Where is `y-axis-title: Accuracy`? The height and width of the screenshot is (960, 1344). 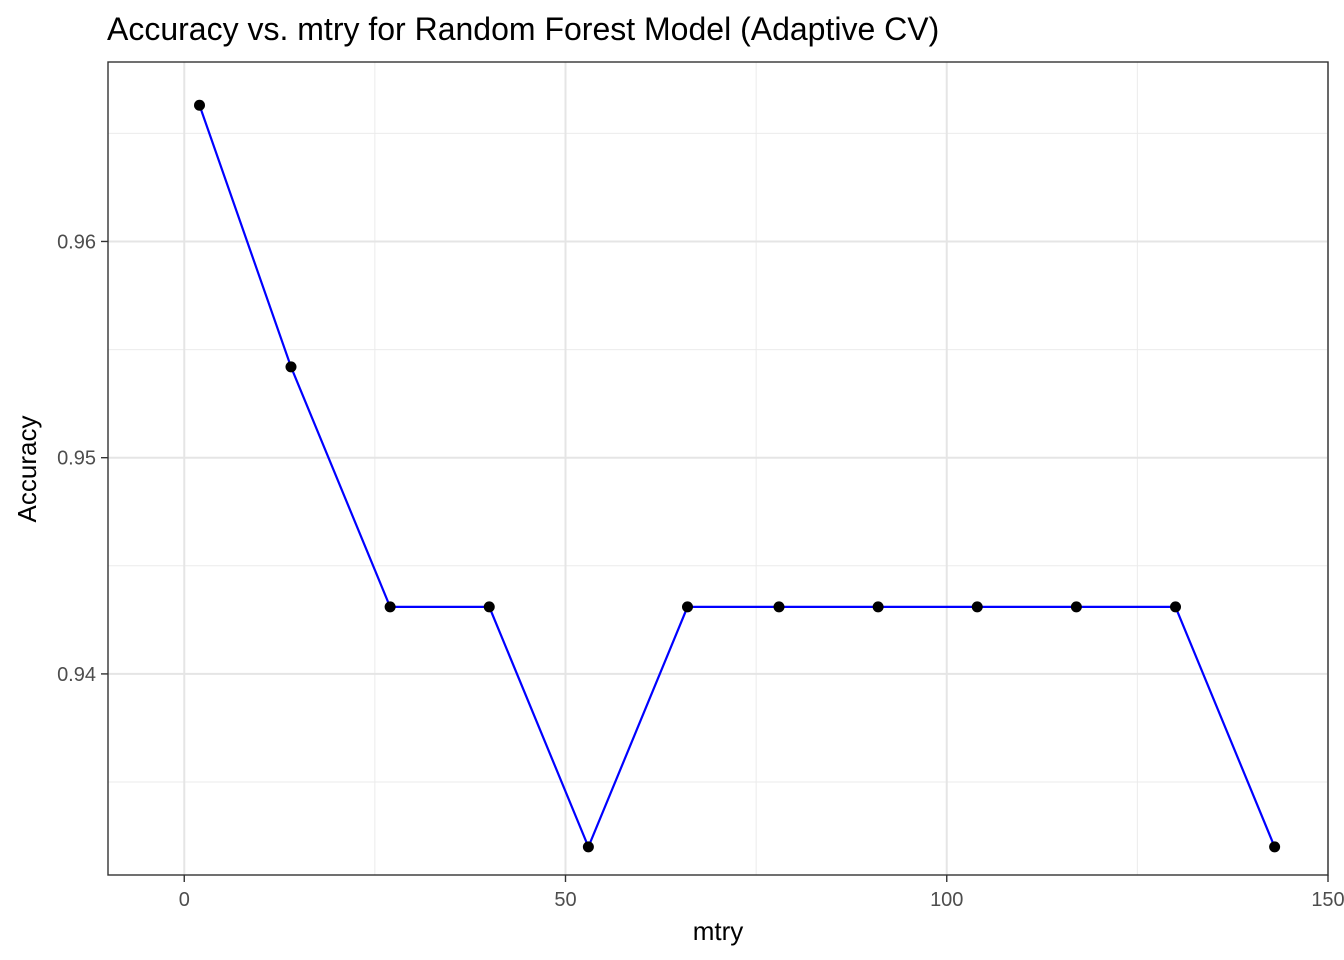
y-axis-title: Accuracy is located at coordinates (27, 469).